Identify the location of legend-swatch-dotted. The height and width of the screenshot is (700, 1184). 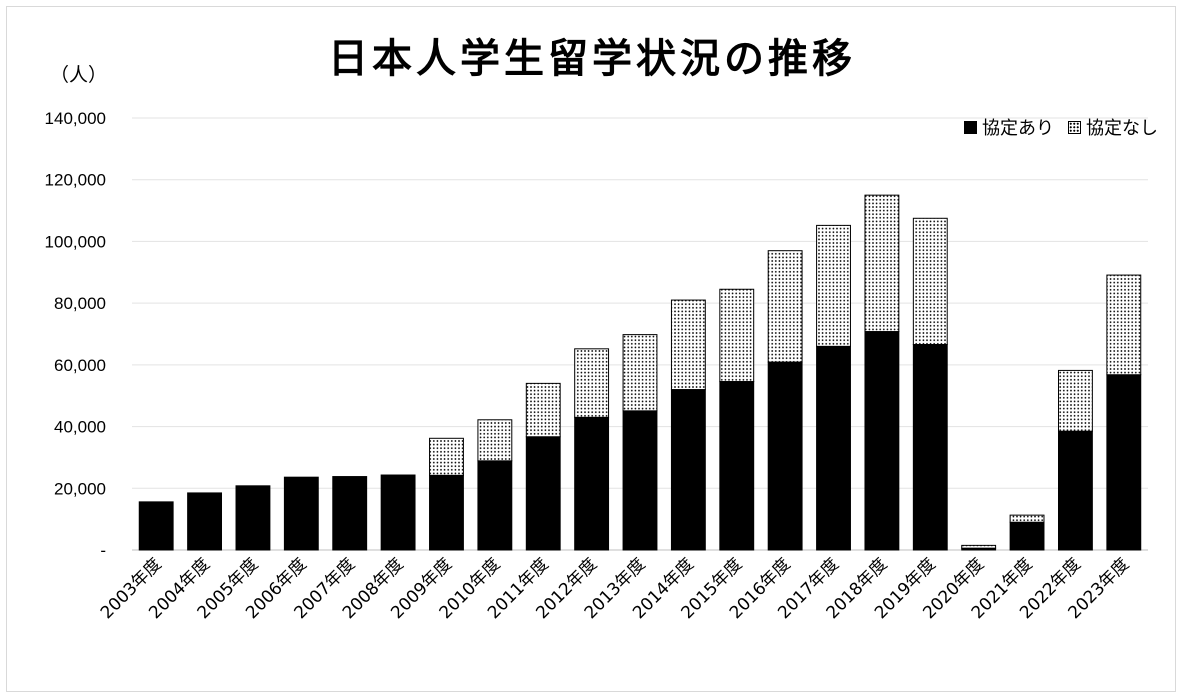
(1074, 127).